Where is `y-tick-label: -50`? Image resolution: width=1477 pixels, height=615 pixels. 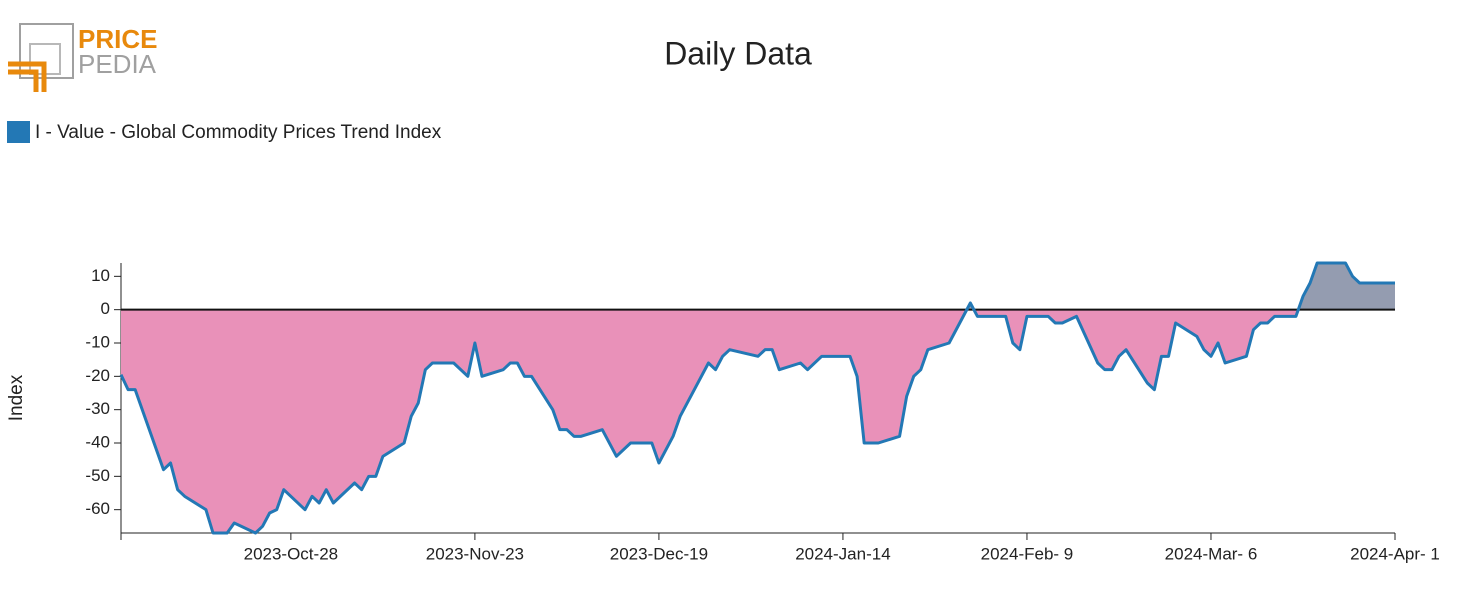 y-tick-label: -50 is located at coordinates (97, 475).